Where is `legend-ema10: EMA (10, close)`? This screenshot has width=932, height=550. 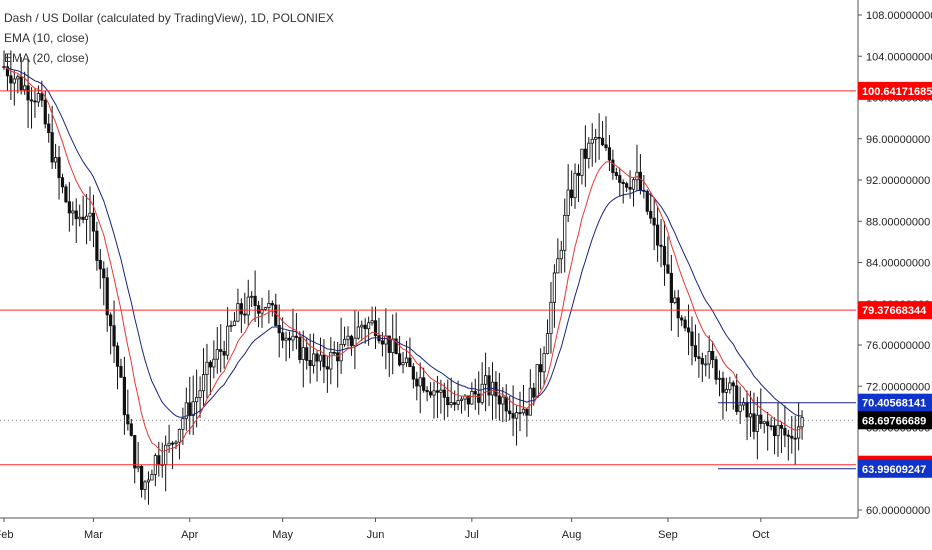
legend-ema10: EMA (10, close) is located at coordinates (46, 38).